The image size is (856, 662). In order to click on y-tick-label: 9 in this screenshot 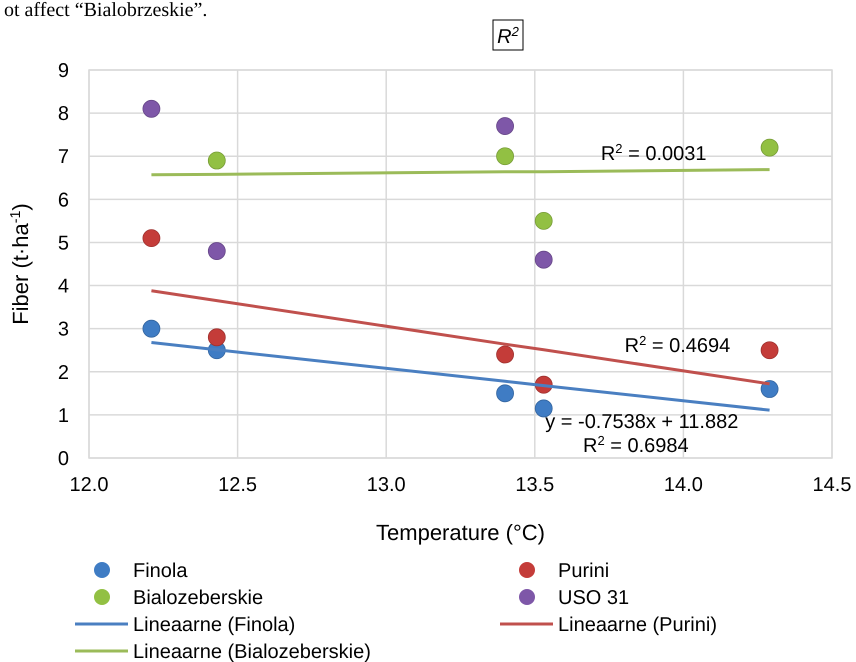, I will do `click(63, 71)`.